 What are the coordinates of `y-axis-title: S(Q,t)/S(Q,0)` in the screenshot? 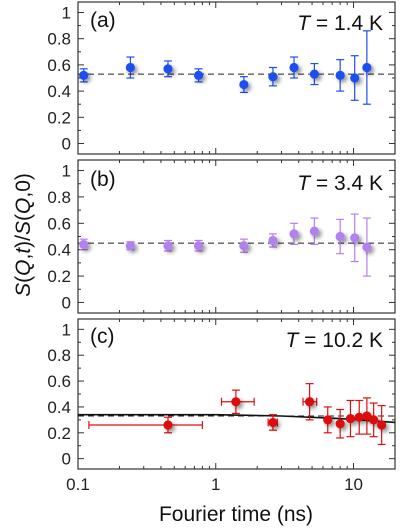 It's located at (23, 235).